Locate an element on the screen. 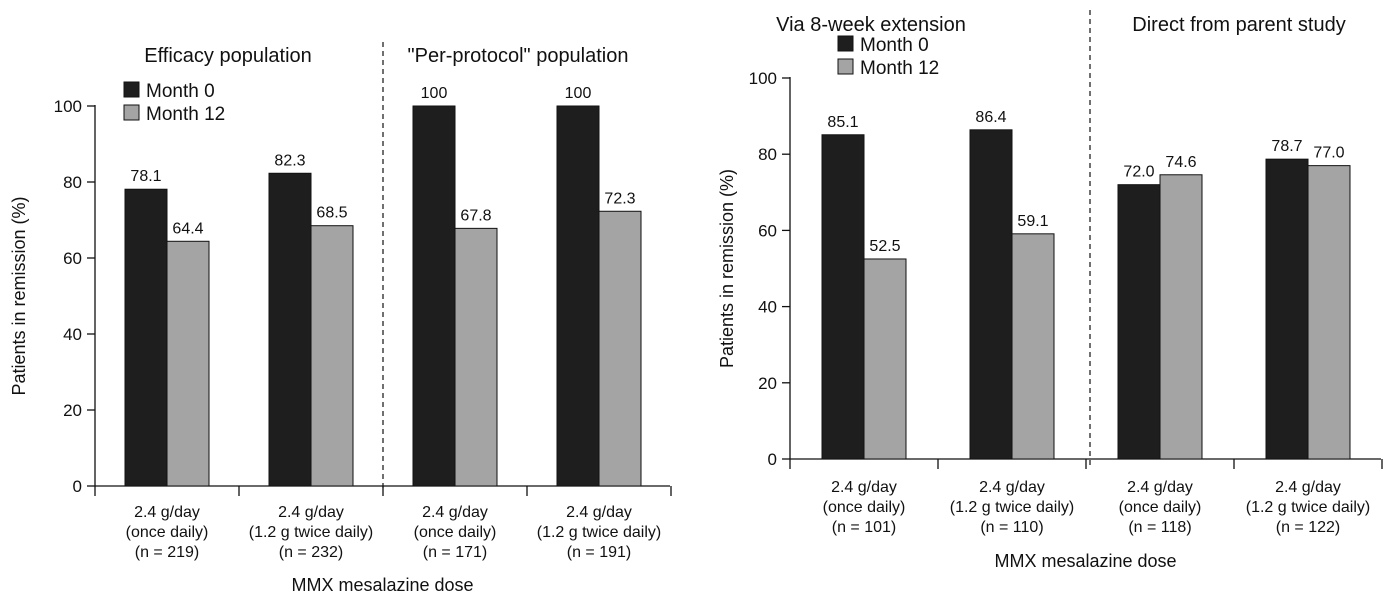 The height and width of the screenshot is (598, 1391). data-label: 67.8 is located at coordinates (475, 215).